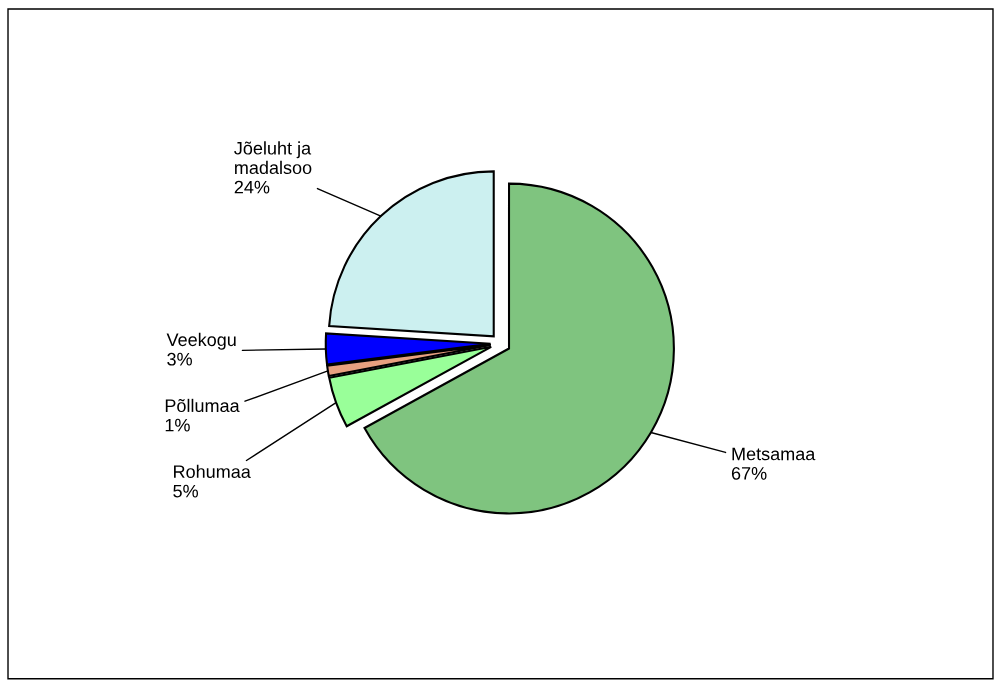  I want to click on slice-label: Metsamaa, so click(774, 454).